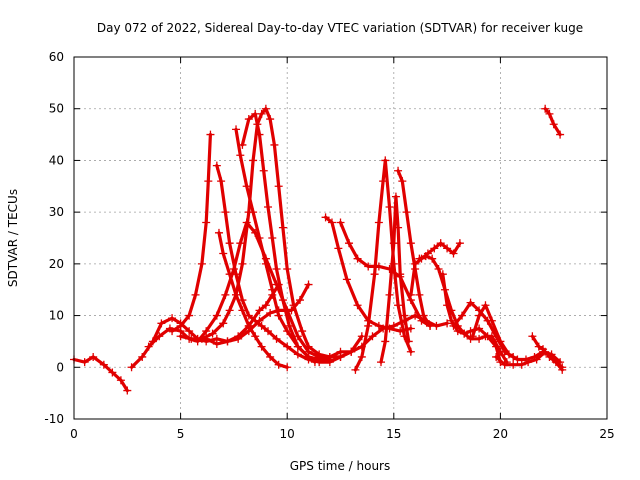  Describe the element at coordinates (74, 434) in the screenshot. I see `x-tick-label: 0` at that location.